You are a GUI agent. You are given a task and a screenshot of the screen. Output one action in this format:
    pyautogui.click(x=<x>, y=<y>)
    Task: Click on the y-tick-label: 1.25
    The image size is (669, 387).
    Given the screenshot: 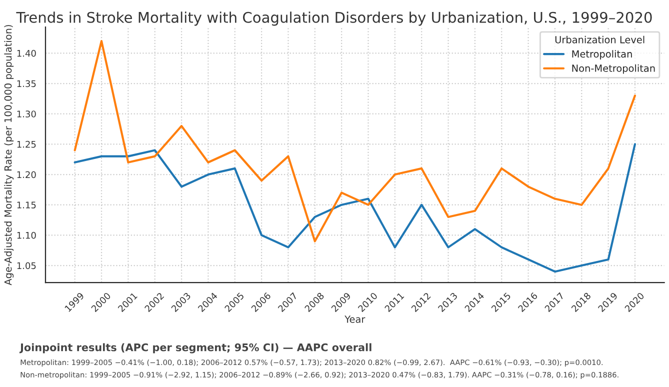 What is the action you would take?
    pyautogui.click(x=26, y=144)
    